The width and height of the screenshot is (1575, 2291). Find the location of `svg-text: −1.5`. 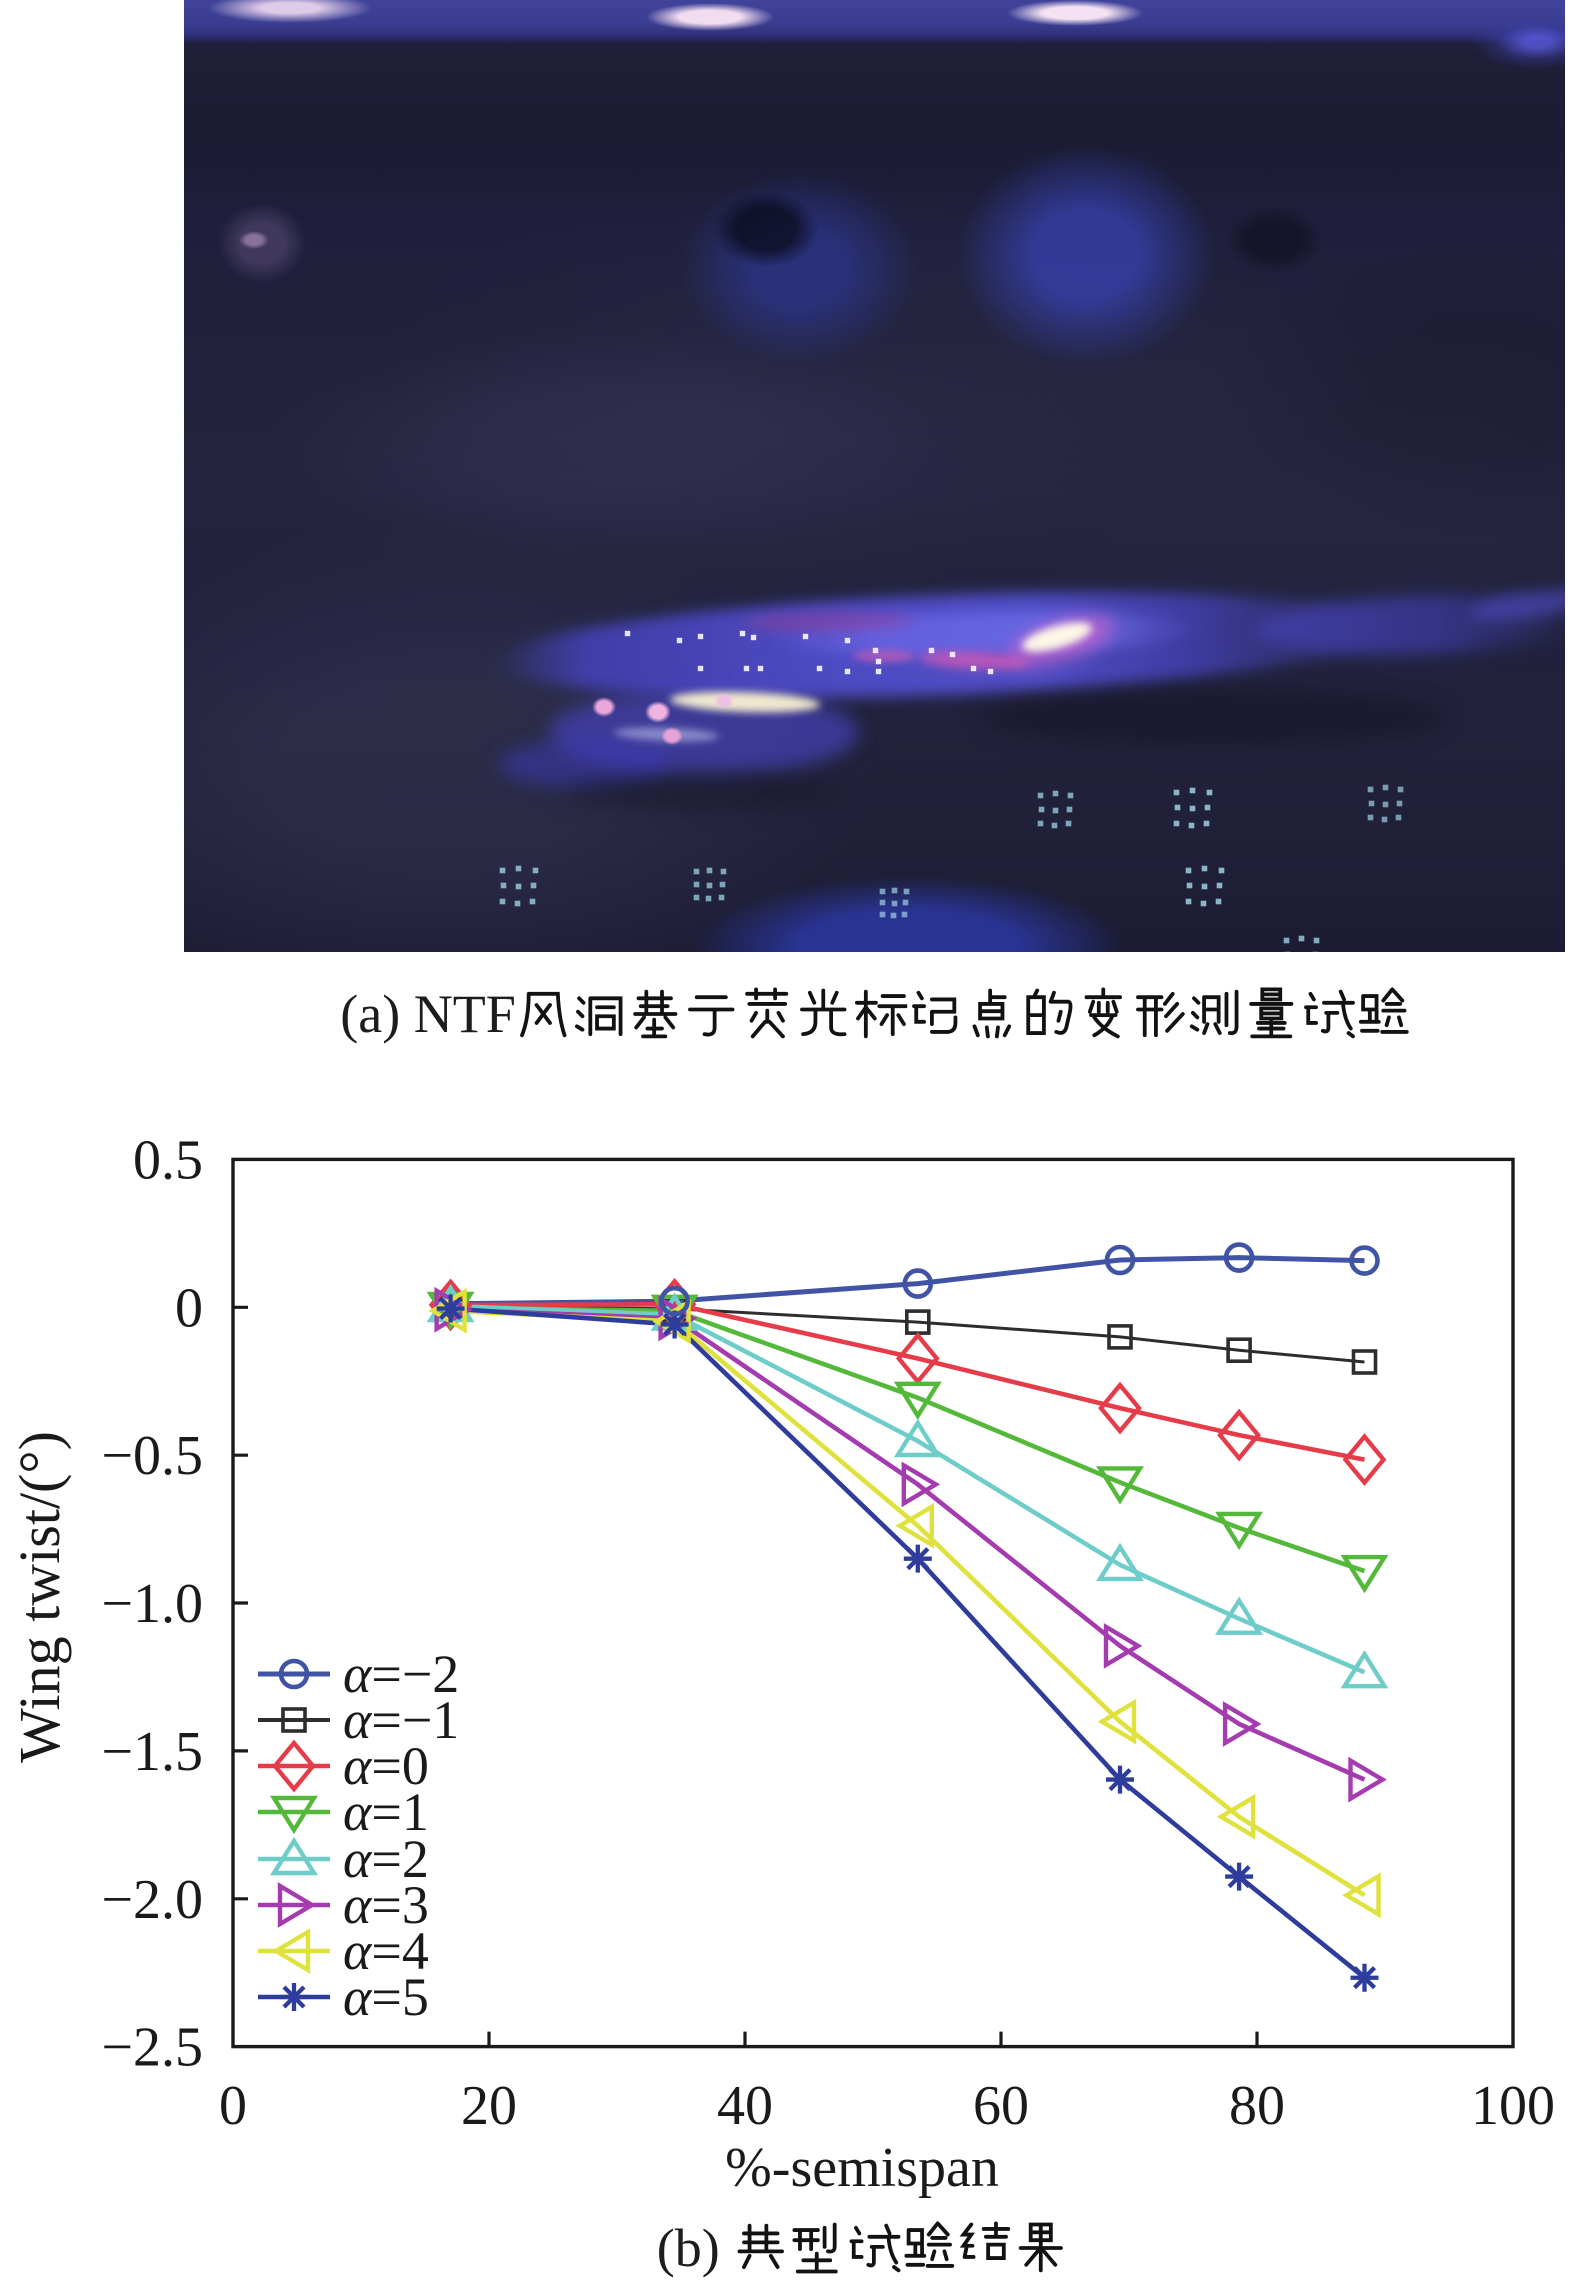

svg-text: −1.5 is located at coordinates (152, 1752).